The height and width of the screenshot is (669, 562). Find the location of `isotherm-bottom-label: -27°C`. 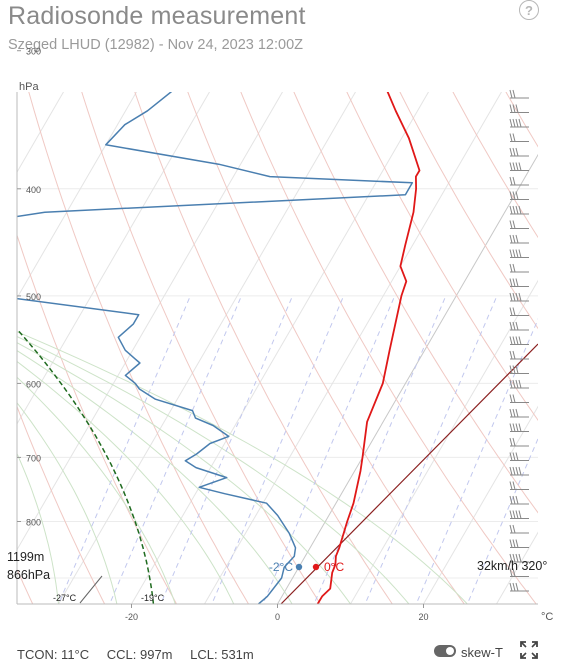

isotherm-bottom-label: -27°C is located at coordinates (65, 598).